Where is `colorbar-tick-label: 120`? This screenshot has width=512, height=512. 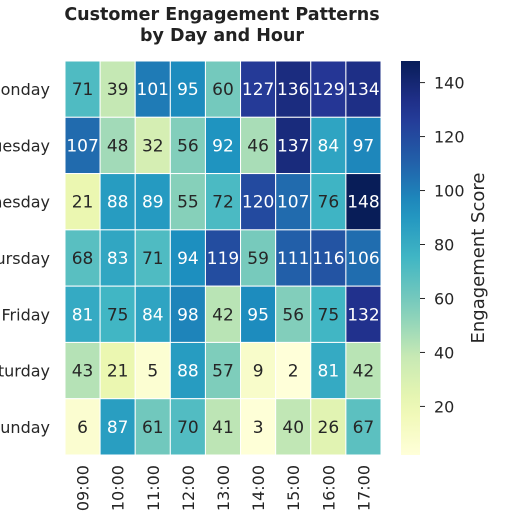 colorbar-tick-label: 120 is located at coordinates (449, 137).